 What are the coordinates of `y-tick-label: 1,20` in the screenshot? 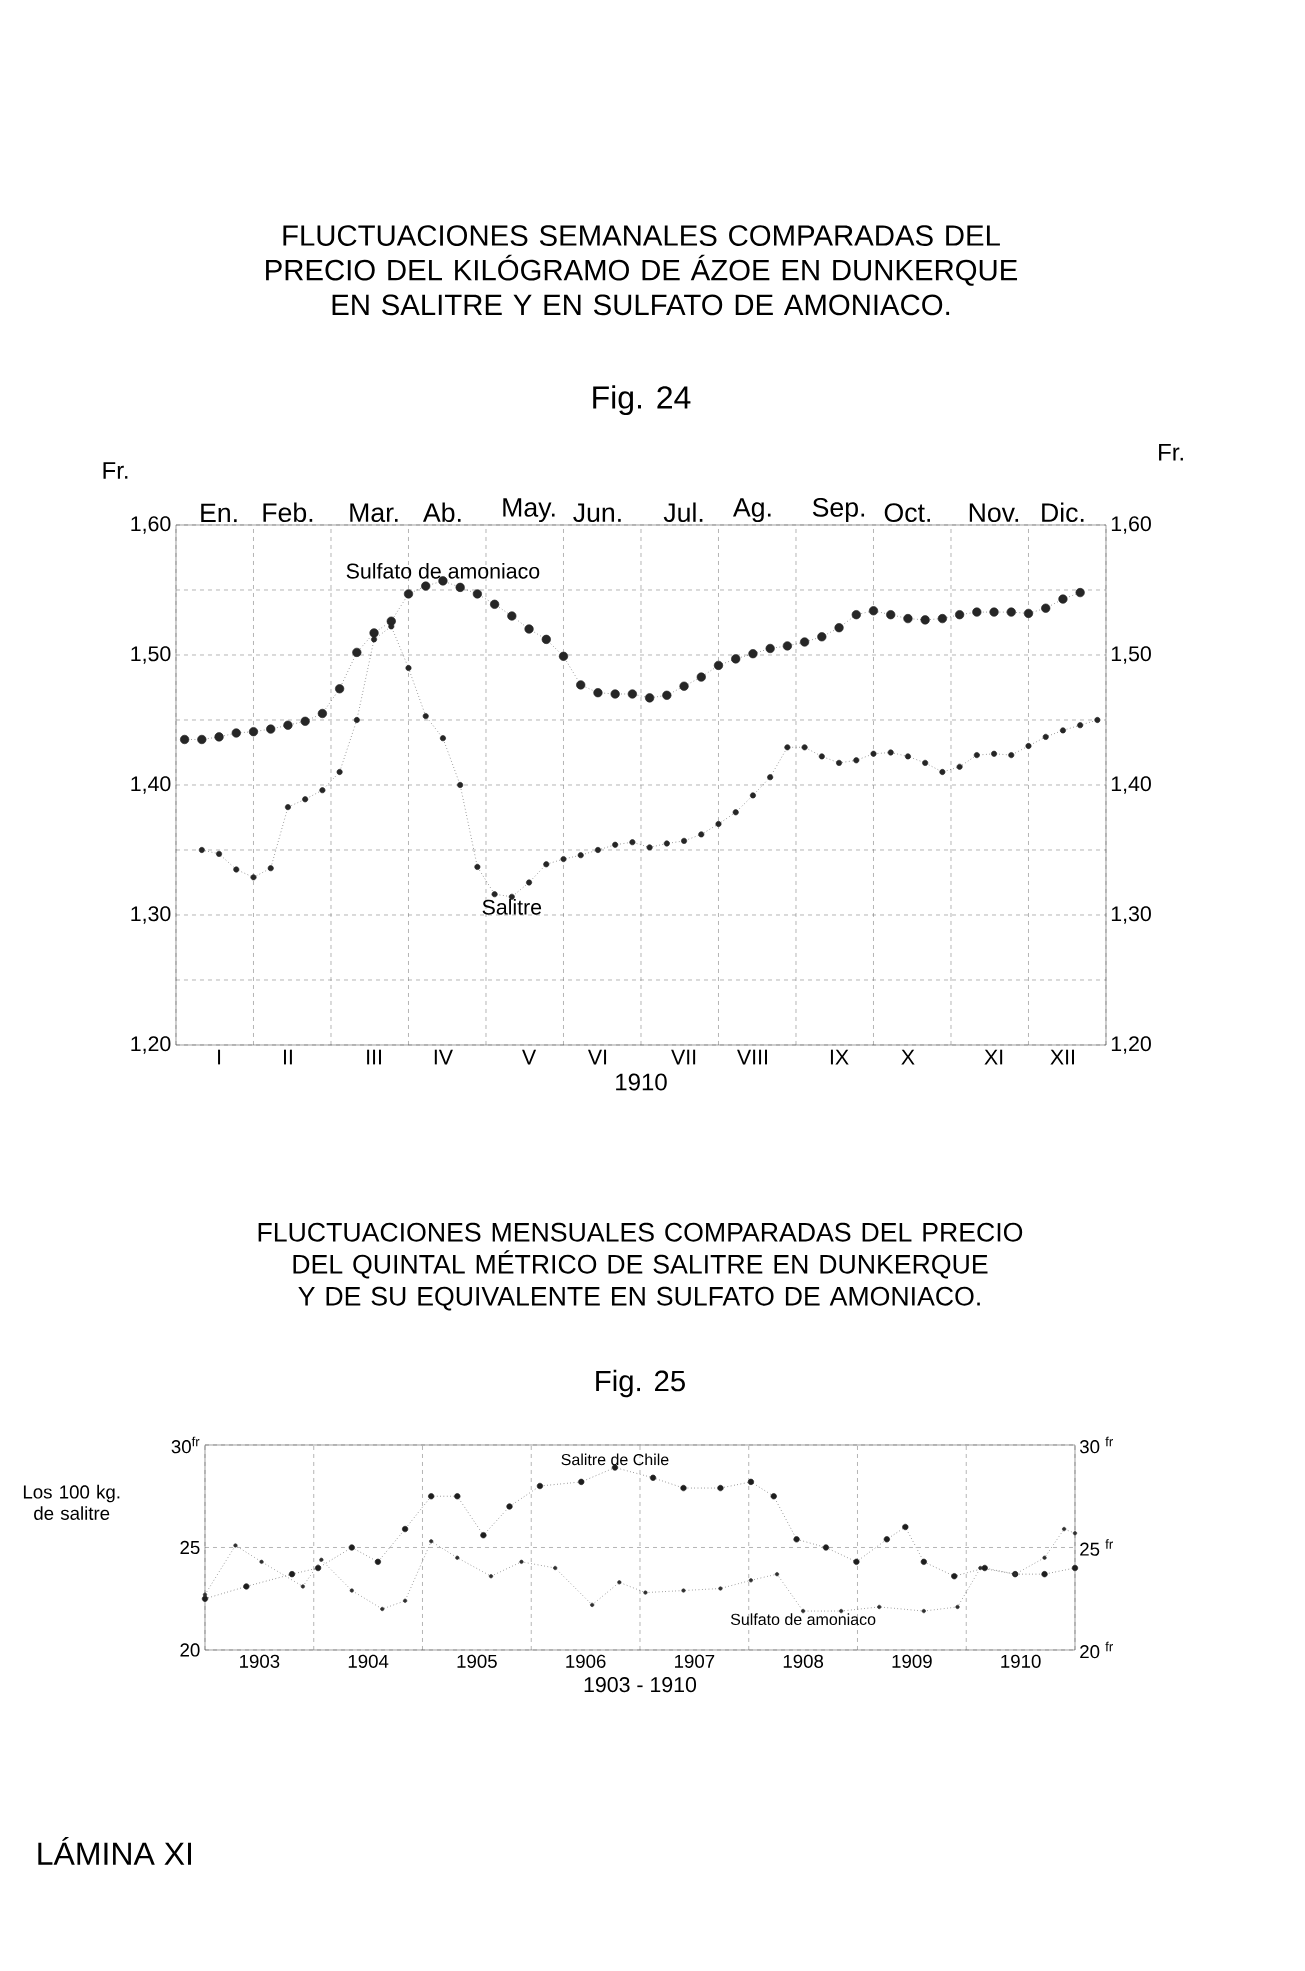 It's located at (151, 1045).